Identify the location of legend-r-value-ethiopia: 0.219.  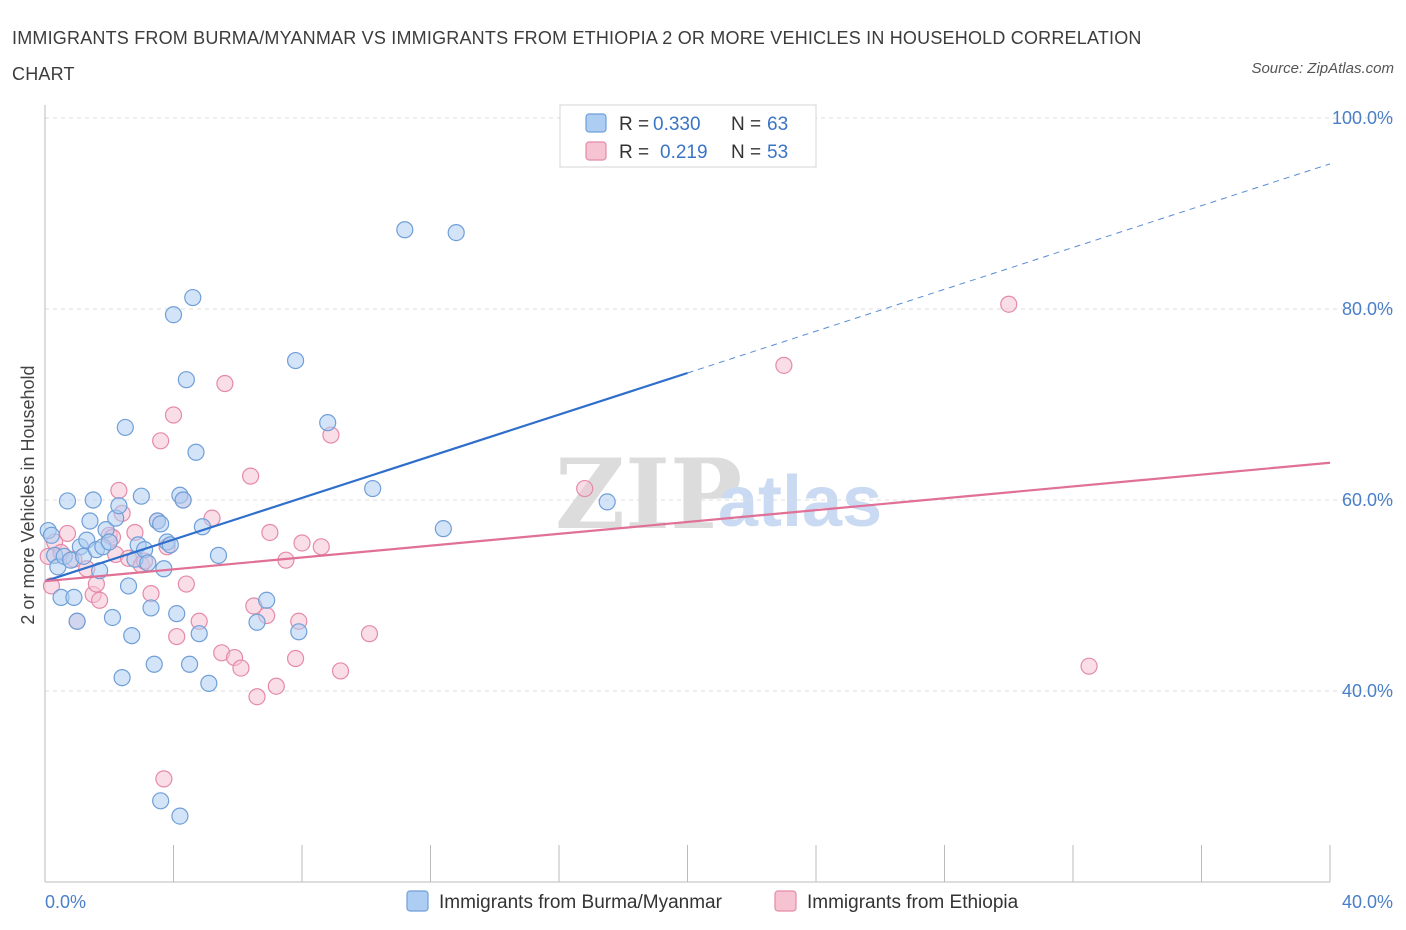
(684, 152).